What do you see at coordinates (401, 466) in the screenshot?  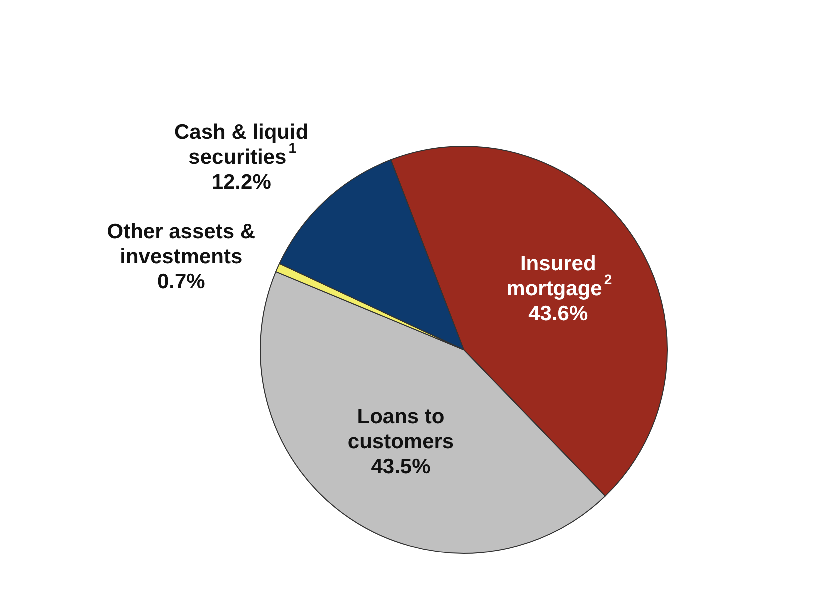 I see `data-label: 43.5%` at bounding box center [401, 466].